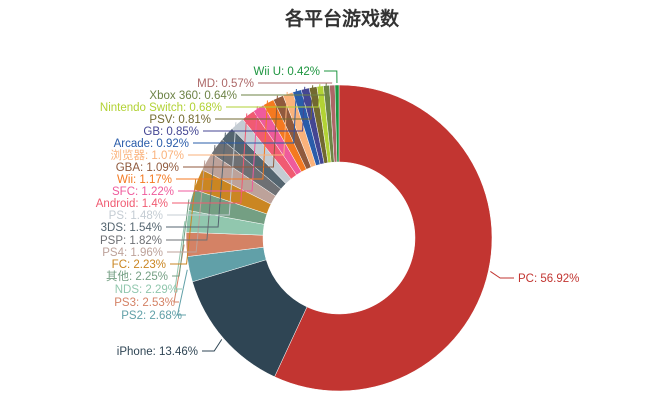 The height and width of the screenshot is (407, 648). Describe the element at coordinates (131, 241) in the screenshot. I see `slice-label-psp: PSP: 1.82%` at that location.